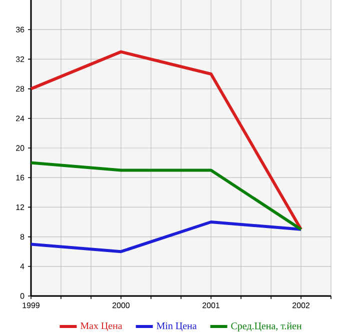 The image size is (345, 335). I want to click on legend-label: Max Цена, so click(101, 327).